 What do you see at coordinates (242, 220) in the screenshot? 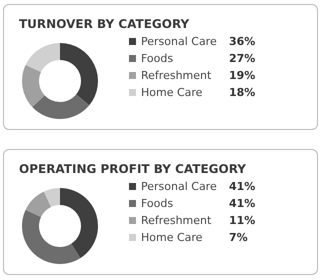
I see `data-label: 11%` at bounding box center [242, 220].